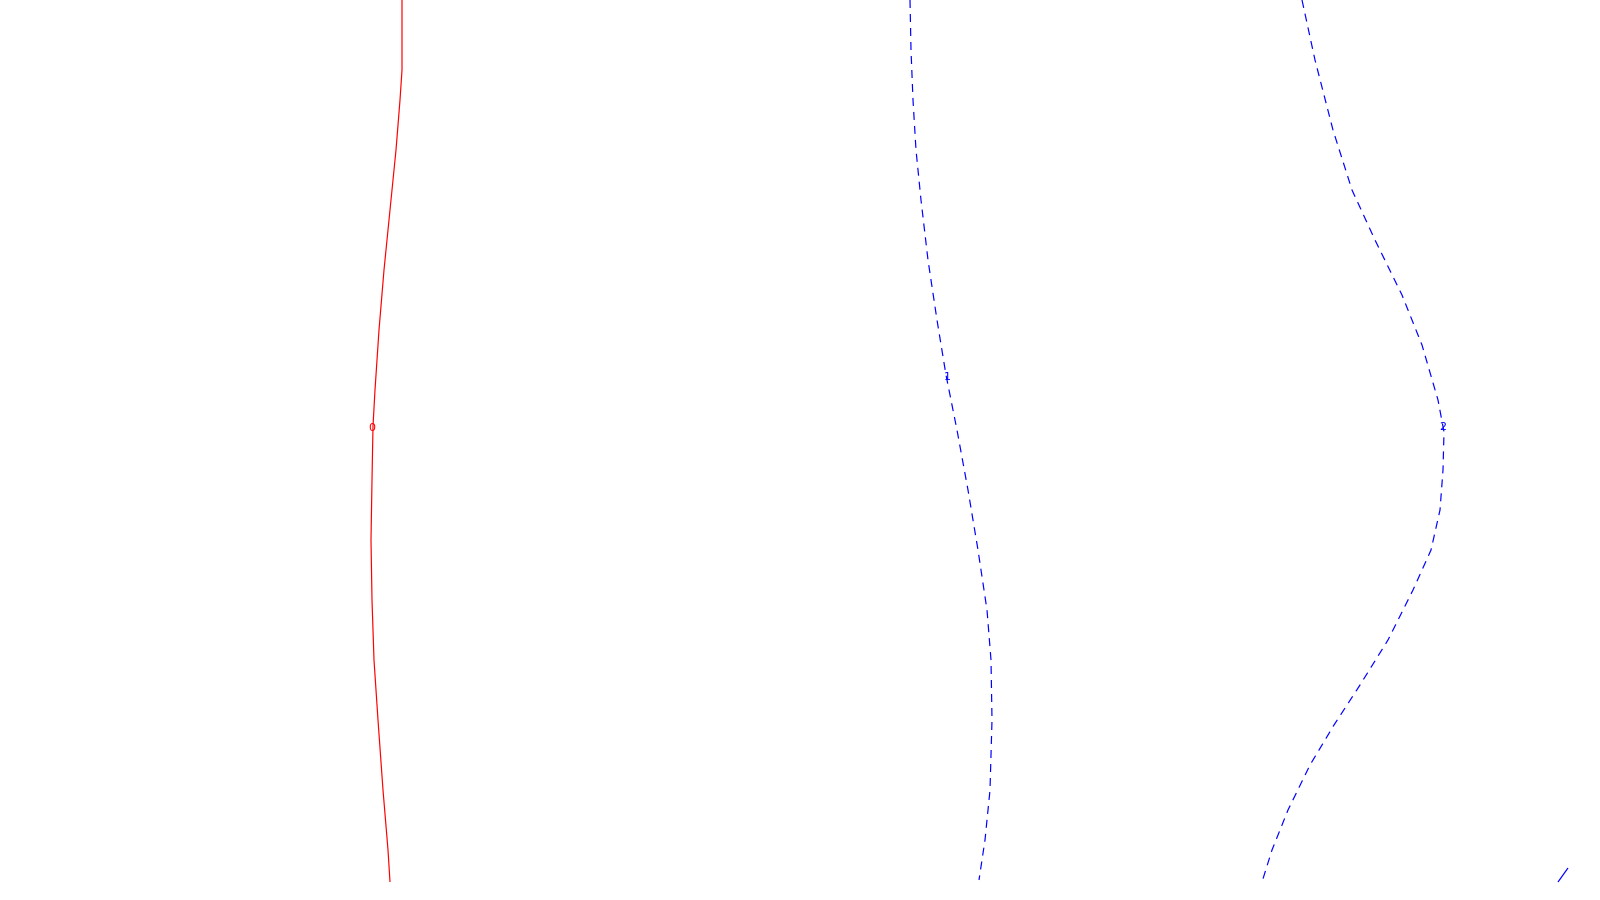 The height and width of the screenshot is (900, 1600). Describe the element at coordinates (947, 376) in the screenshot. I see `contour-label-1: 1` at that location.